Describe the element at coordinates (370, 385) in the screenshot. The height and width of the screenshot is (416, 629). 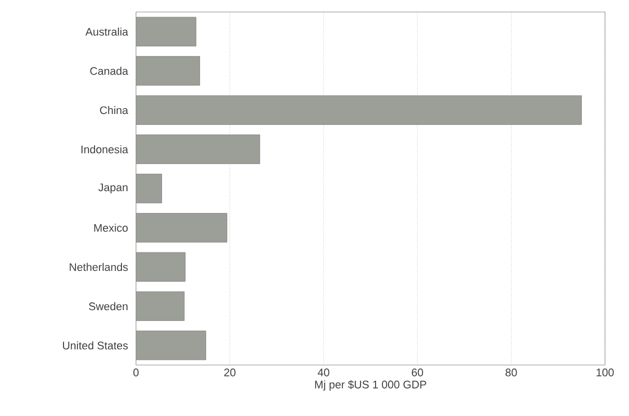
I see `x-axis-title: Mj per $US 1 000 GDP` at that location.